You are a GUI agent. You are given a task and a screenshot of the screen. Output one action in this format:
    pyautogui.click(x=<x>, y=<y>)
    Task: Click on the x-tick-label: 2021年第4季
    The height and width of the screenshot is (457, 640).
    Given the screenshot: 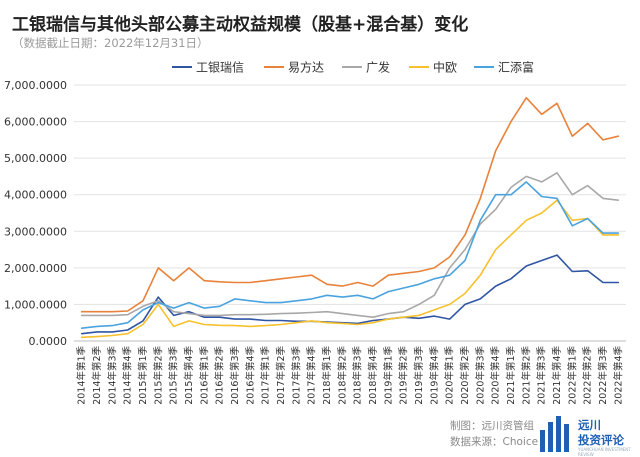 What is the action you would take?
    pyautogui.click(x=557, y=375)
    